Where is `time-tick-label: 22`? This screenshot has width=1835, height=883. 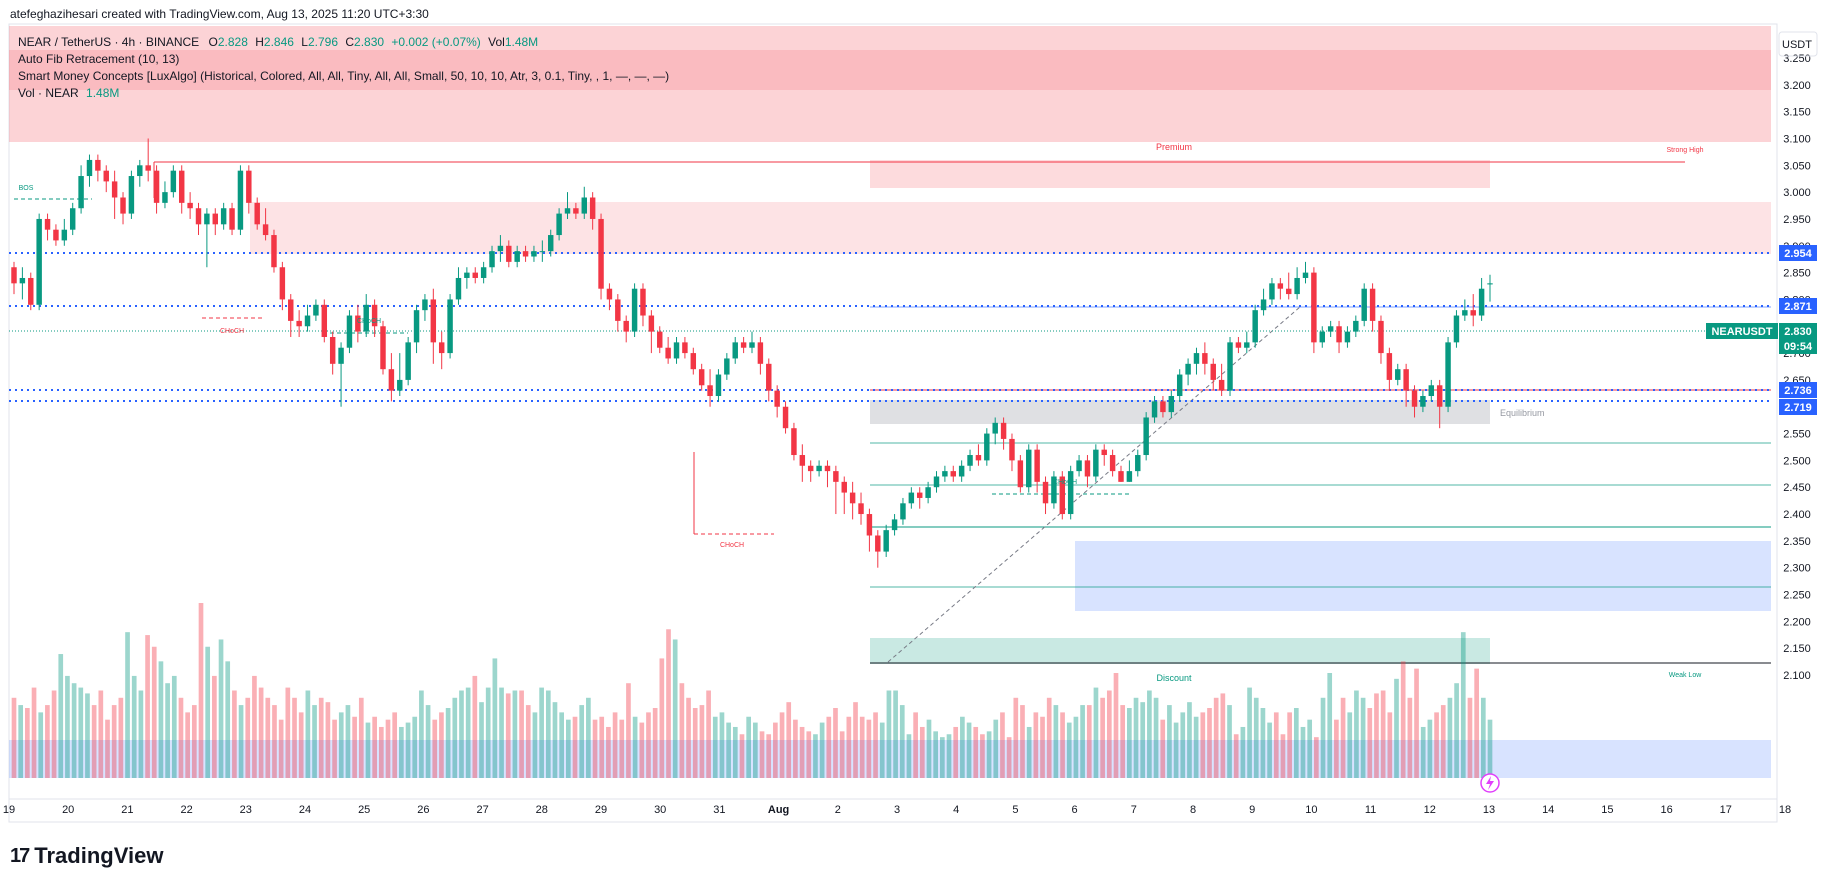 time-tick-label: 22 is located at coordinates (186, 810).